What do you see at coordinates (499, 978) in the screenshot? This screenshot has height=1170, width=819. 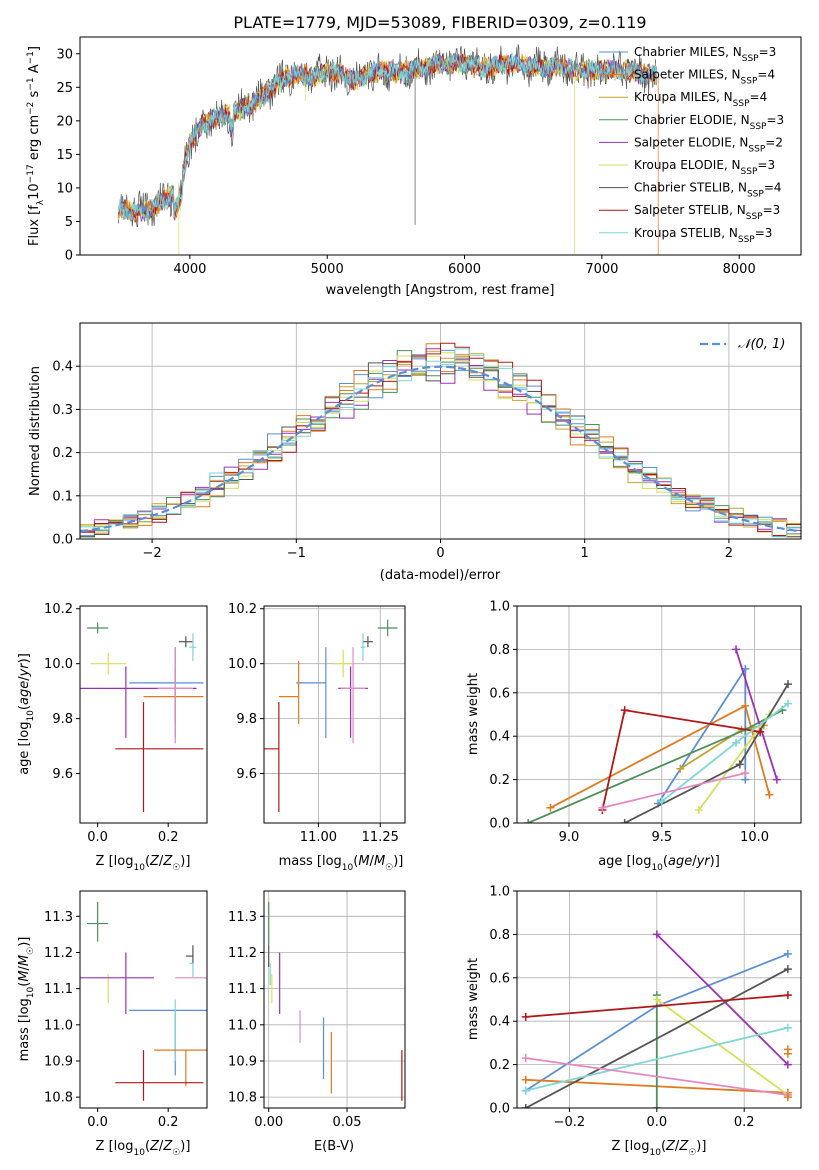 I see `y-tick-label: 0.6` at bounding box center [499, 978].